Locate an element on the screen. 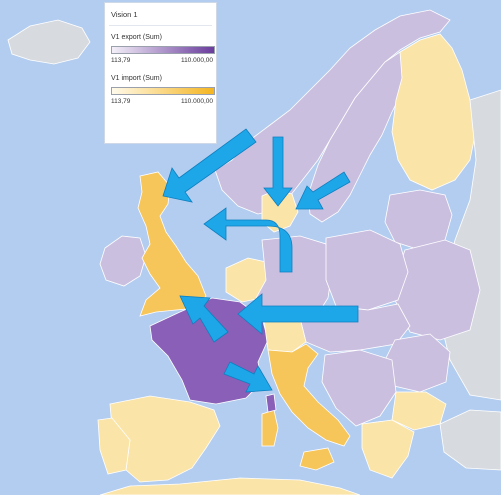 Image resolution: width=501 pixels, height=495 pixels. region-sicily is located at coordinates (317, 459).